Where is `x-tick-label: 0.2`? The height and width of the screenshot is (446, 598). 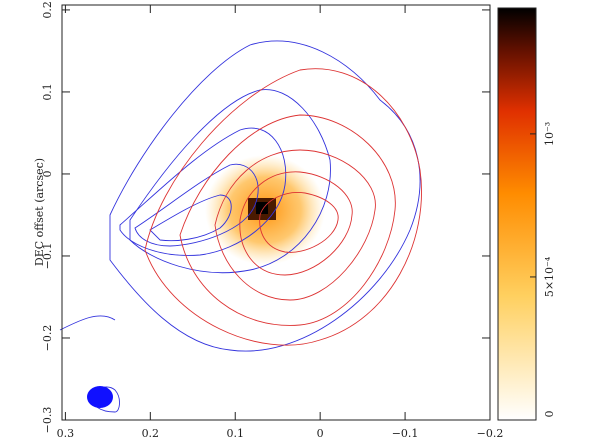
x-tick-label: 0.2 is located at coordinates (151, 433).